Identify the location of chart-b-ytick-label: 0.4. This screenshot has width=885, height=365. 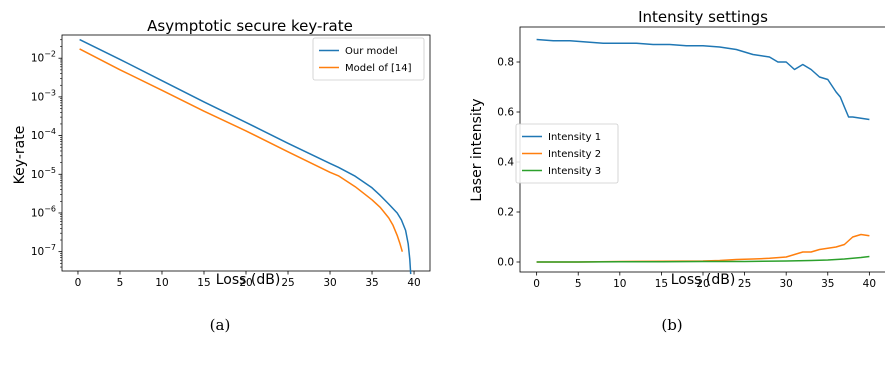
(505, 163).